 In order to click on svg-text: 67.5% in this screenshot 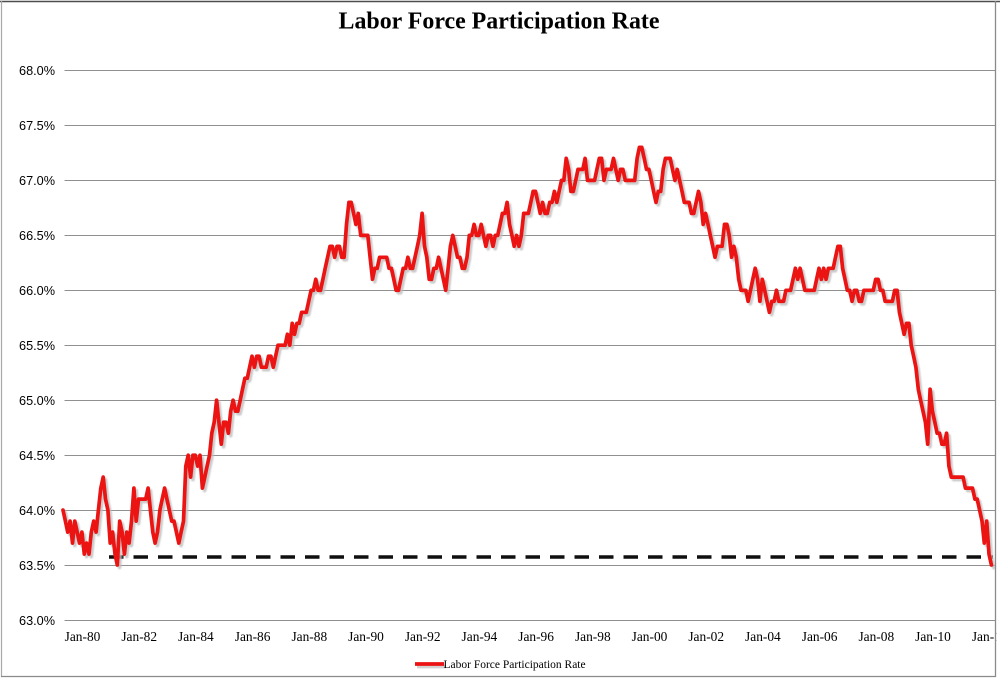, I will do `click(37, 126)`.